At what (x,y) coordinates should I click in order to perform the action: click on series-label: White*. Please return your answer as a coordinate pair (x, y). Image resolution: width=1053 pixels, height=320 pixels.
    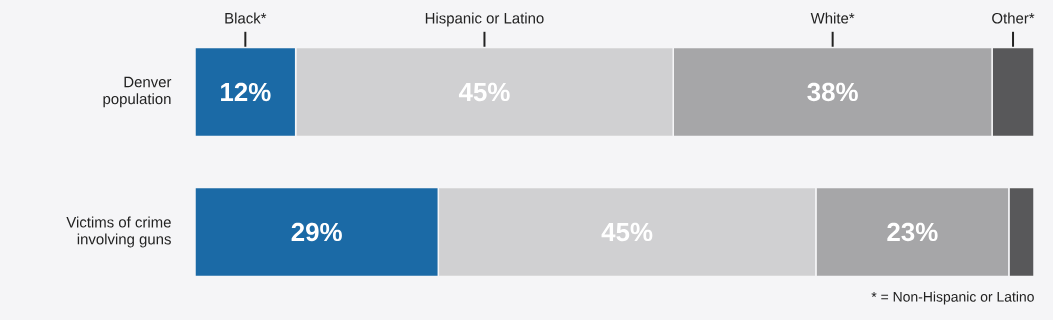
    Looking at the image, I should click on (832, 18).